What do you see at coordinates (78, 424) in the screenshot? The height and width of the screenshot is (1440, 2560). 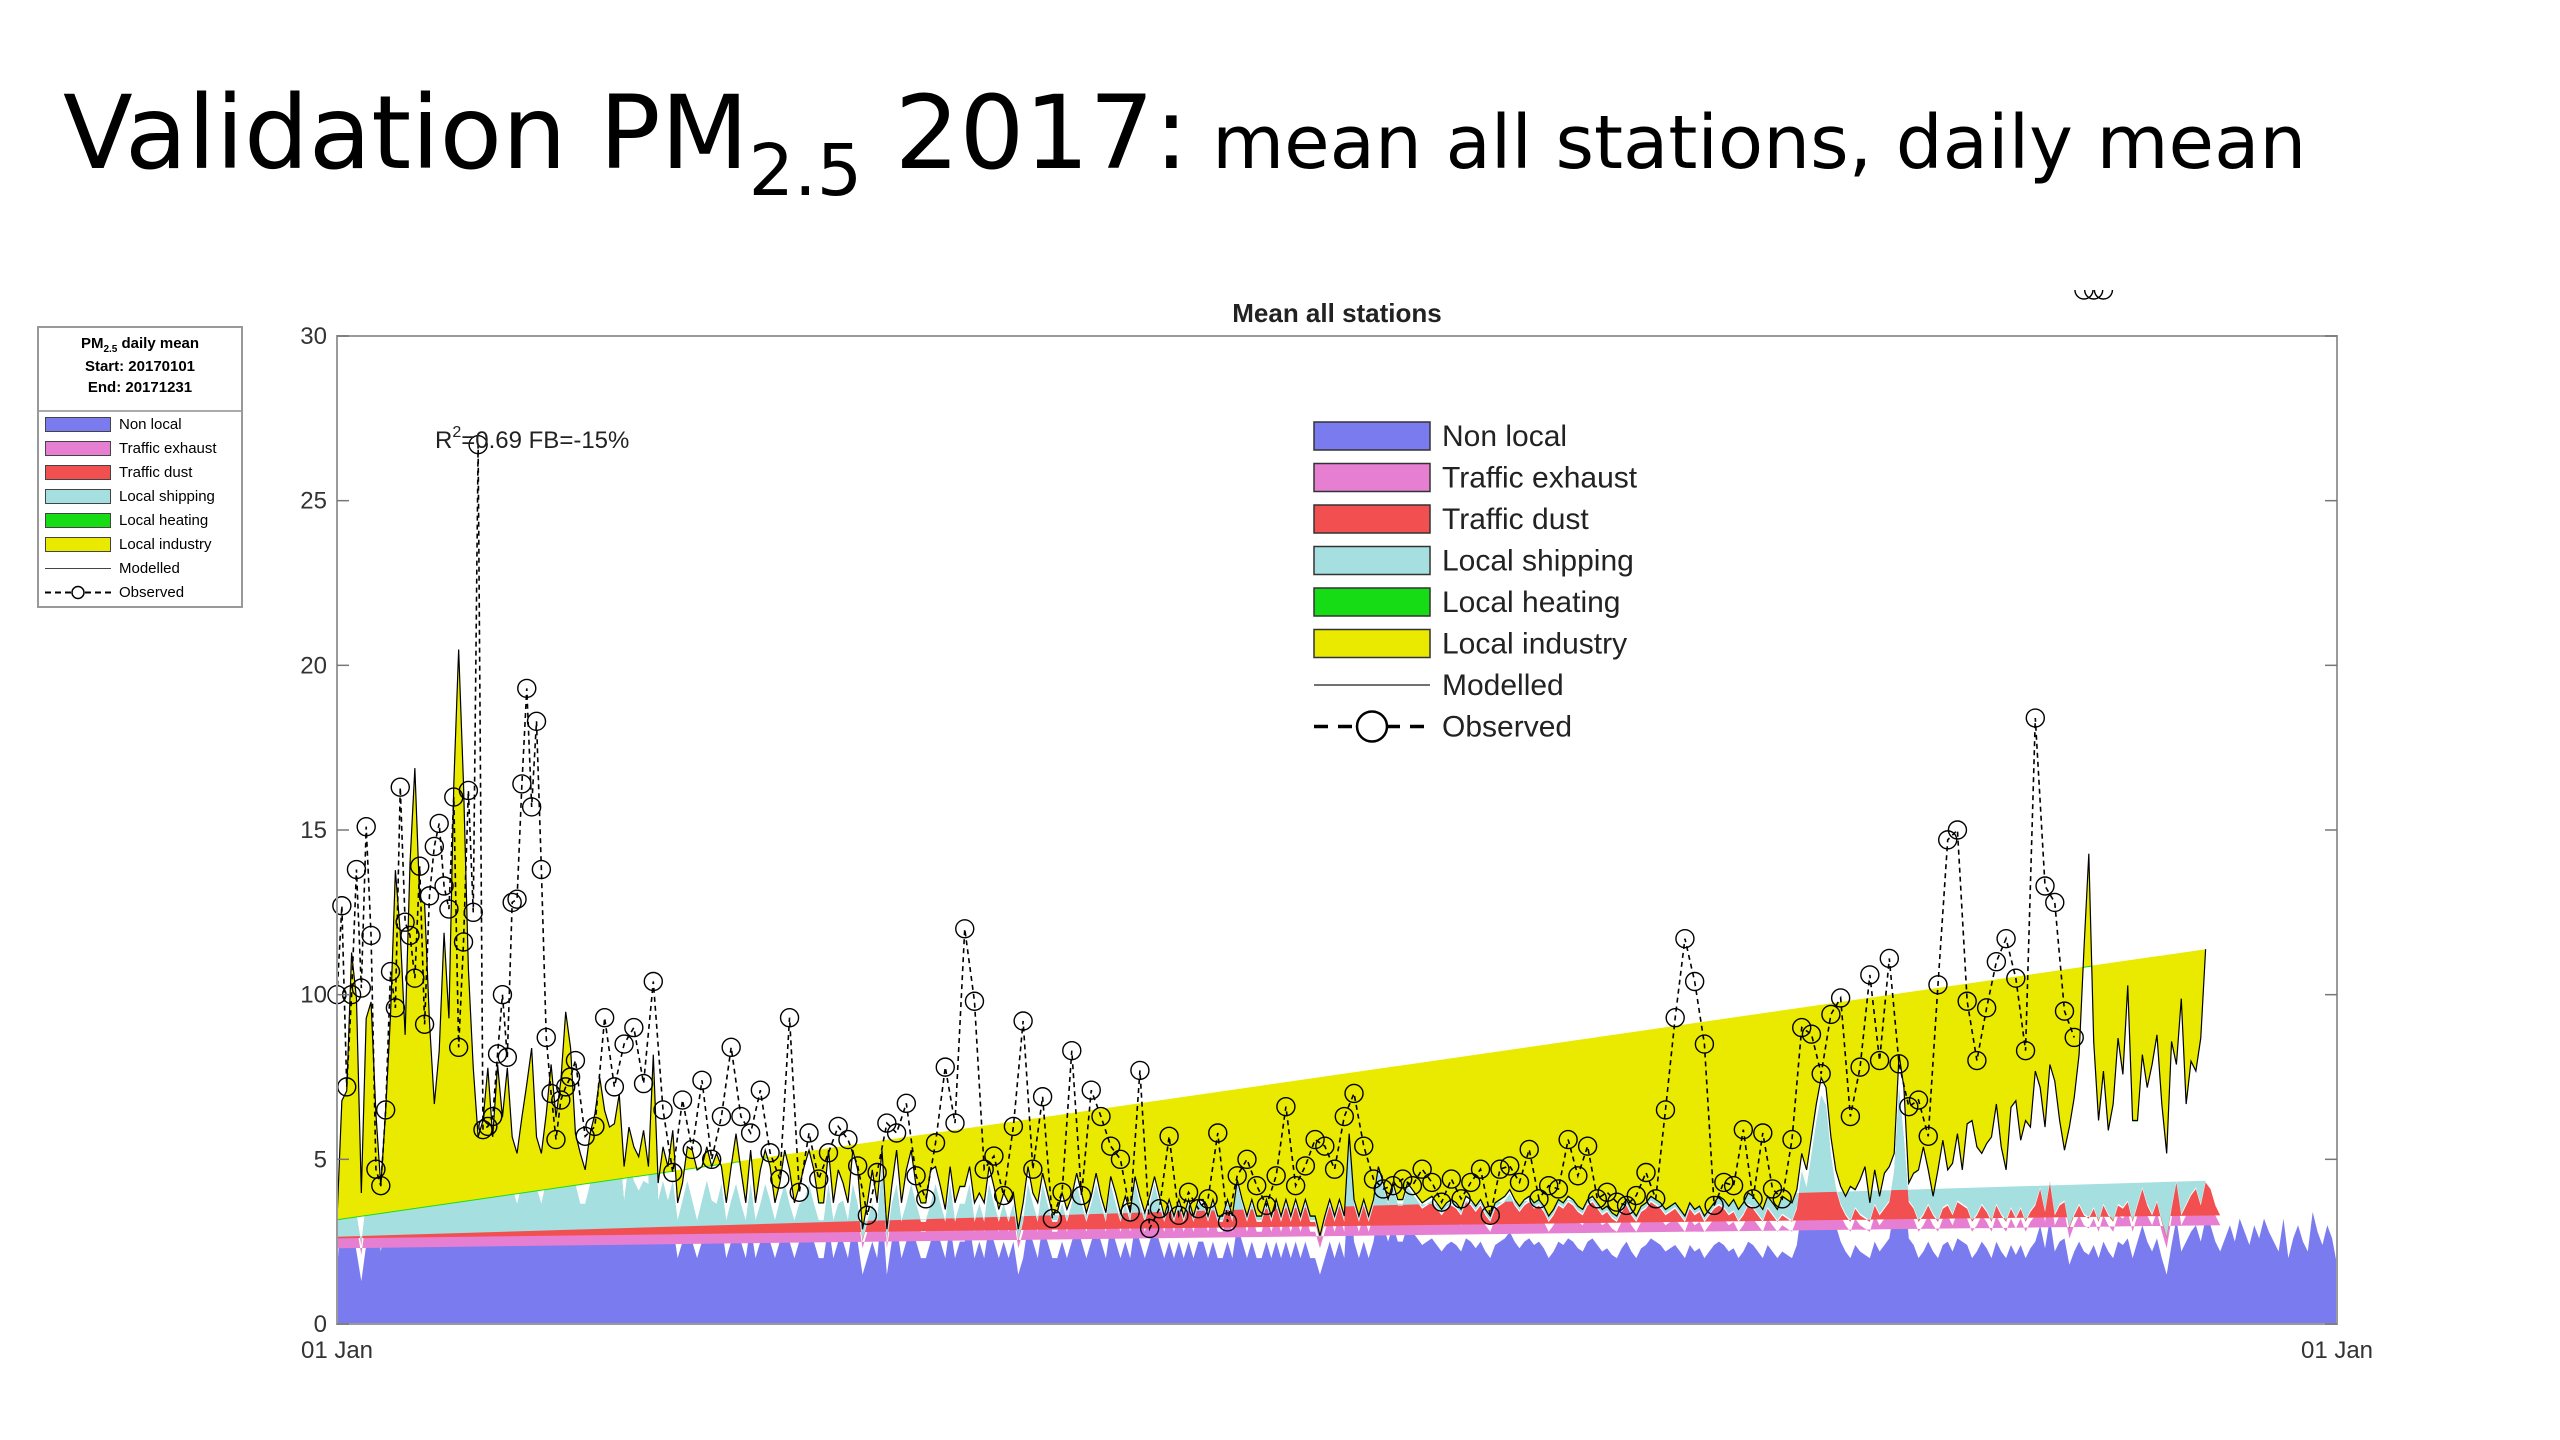 I see `side-legend-swatch-non-local` at bounding box center [78, 424].